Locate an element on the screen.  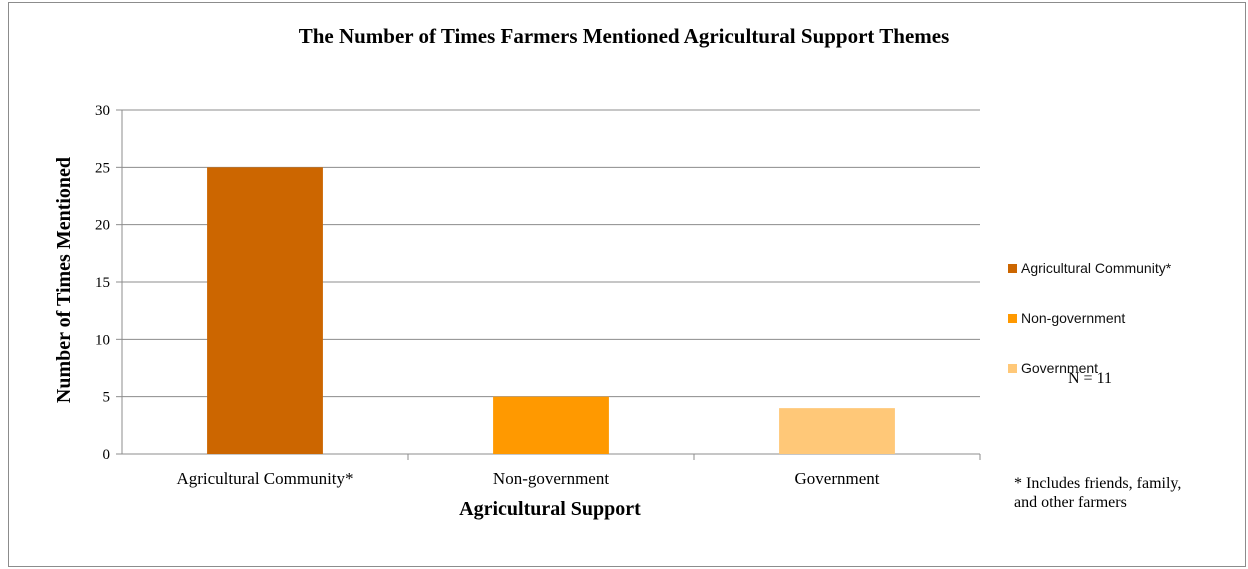
legend-label: Government is located at coordinates (1060, 368).